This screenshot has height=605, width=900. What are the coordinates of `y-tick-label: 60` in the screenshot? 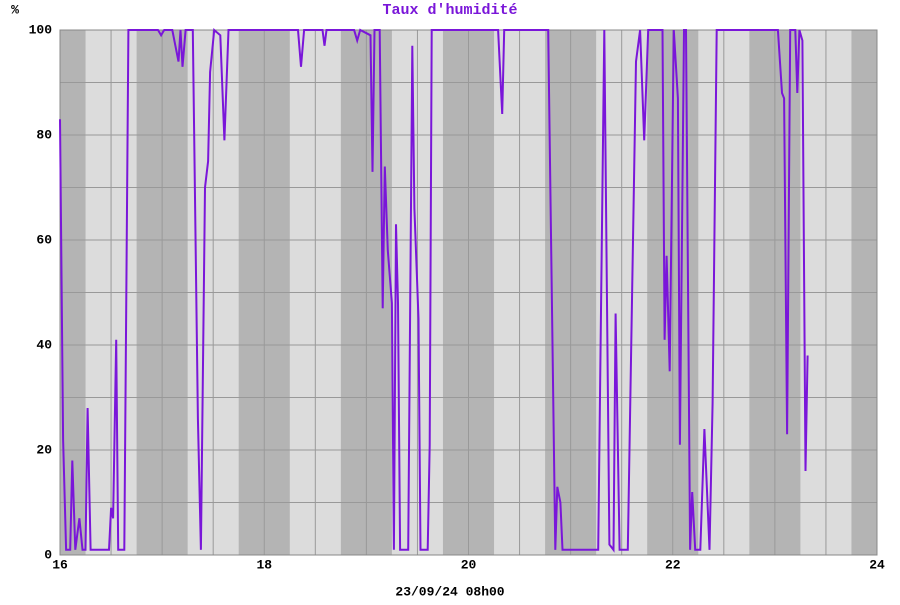 It's located at (44, 239).